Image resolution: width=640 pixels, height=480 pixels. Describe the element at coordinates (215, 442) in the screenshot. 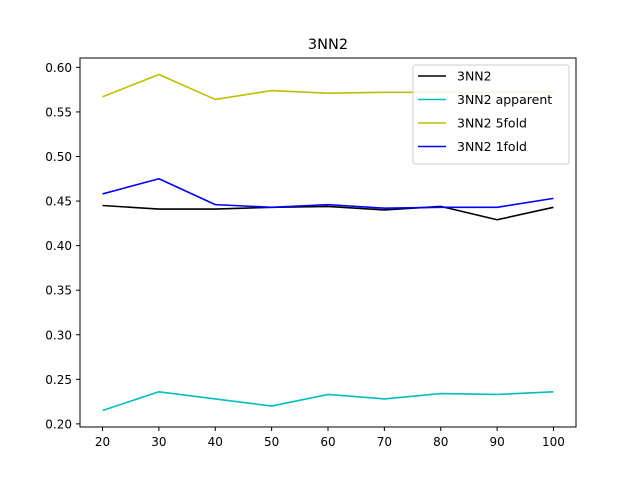

I see `x-tick-label: 40` at that location.